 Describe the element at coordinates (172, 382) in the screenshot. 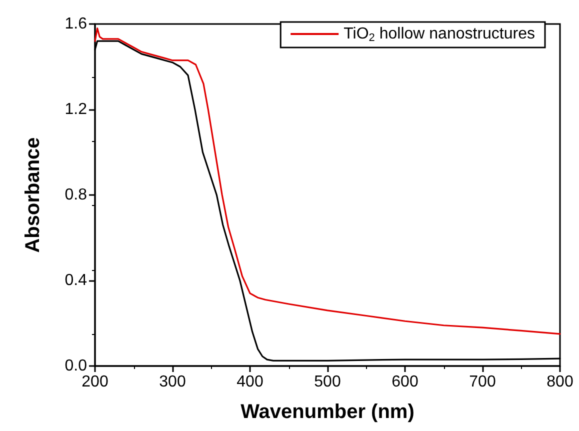

I see `x-tick-label: 300` at that location.